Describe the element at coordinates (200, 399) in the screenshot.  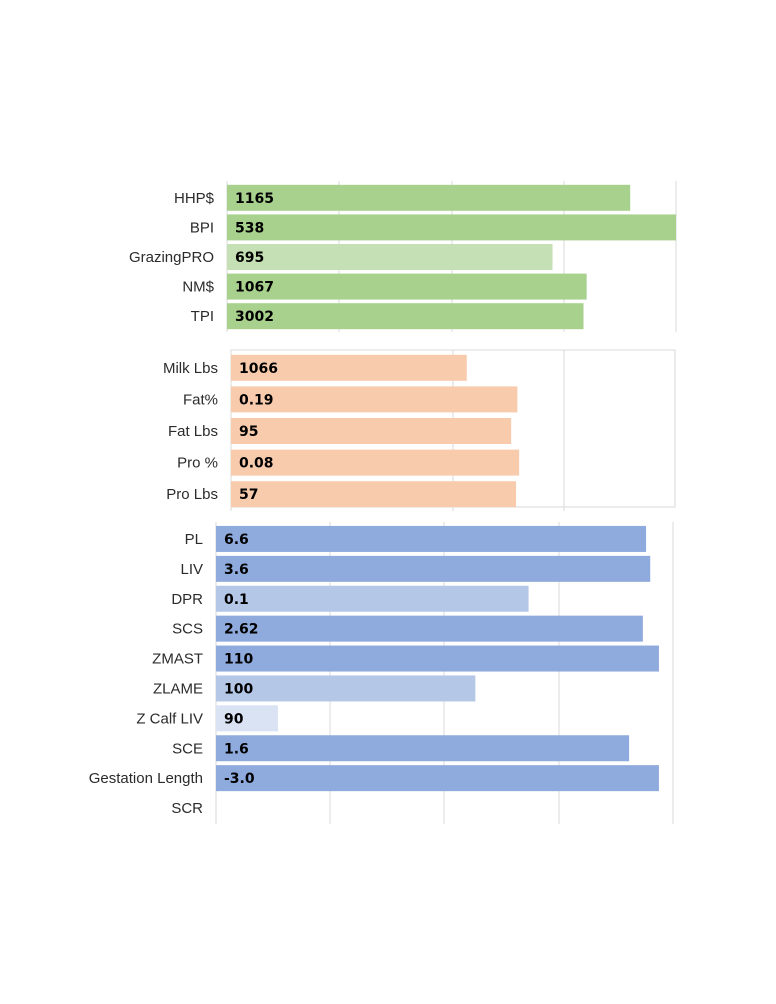
I see `category-label: Fat%` at that location.